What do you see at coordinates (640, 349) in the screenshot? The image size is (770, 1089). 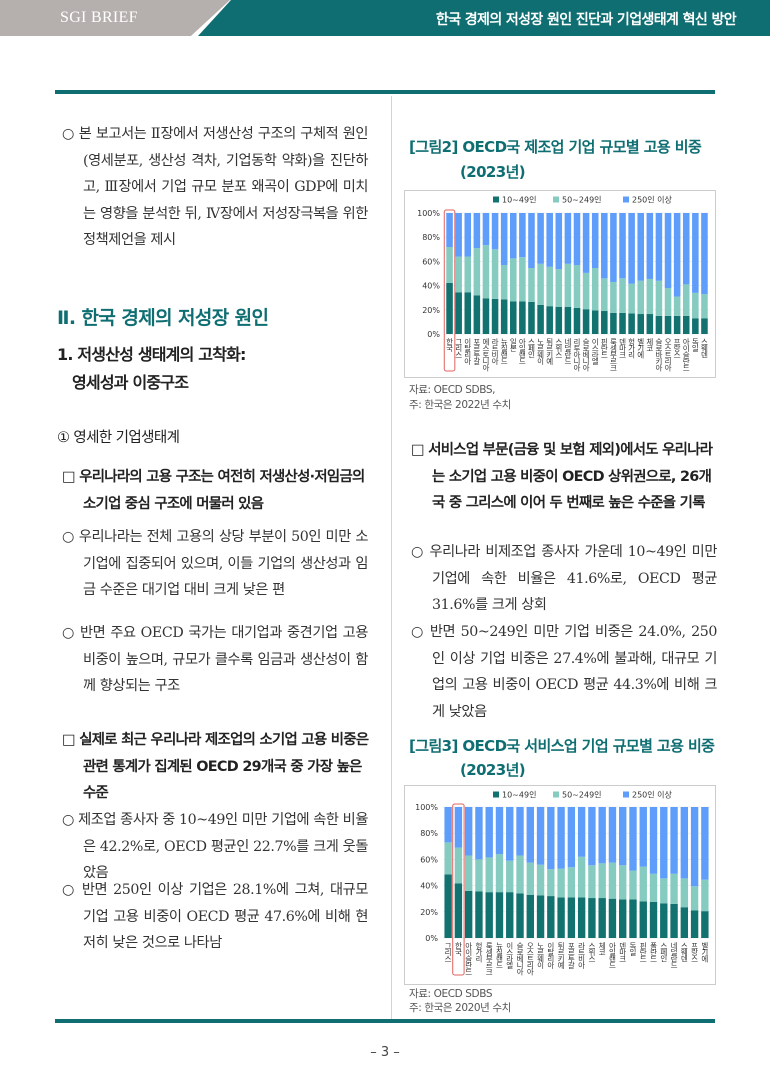 I see `x-tick-label: 벨기에` at bounding box center [640, 349].